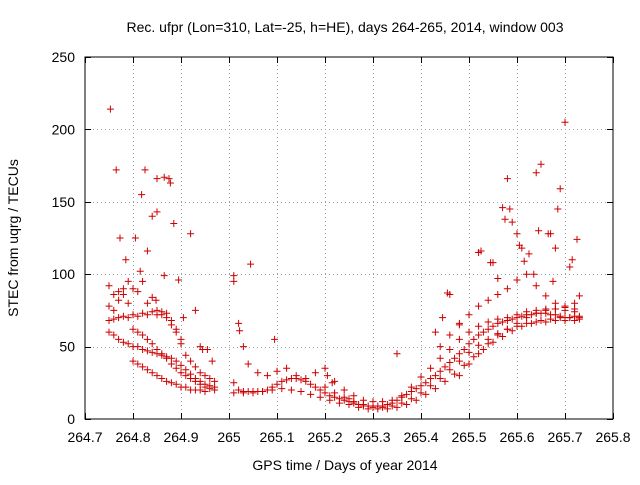 Image resolution: width=640 pixels, height=485 pixels. Describe the element at coordinates (516, 437) in the screenshot. I see `x-tick-label: 265.6` at that location.